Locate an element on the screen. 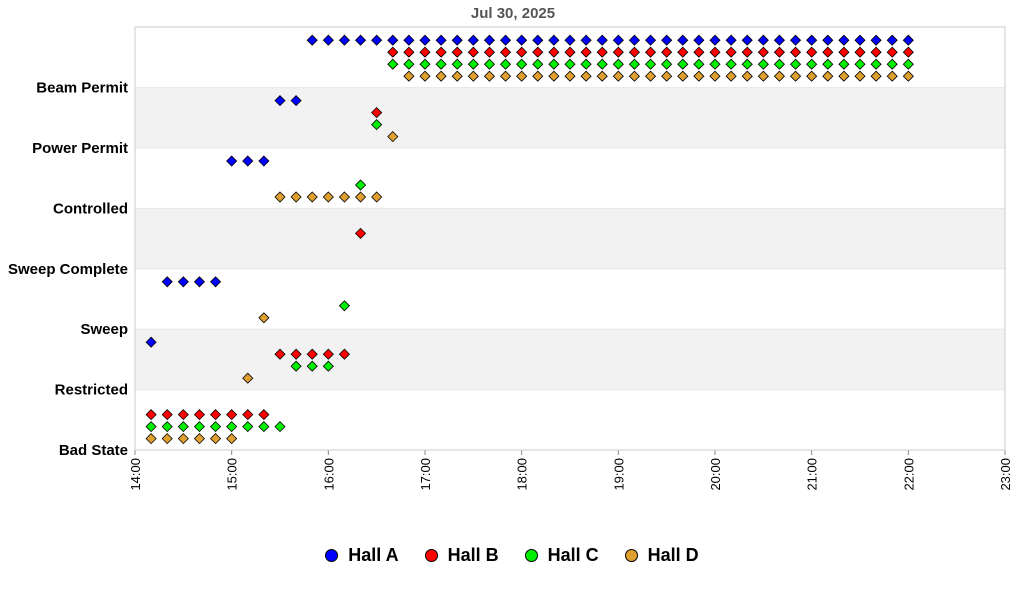 Image resolution: width=1024 pixels, height=605 pixels. x-tick-label: 23:00 is located at coordinates (1005, 474).